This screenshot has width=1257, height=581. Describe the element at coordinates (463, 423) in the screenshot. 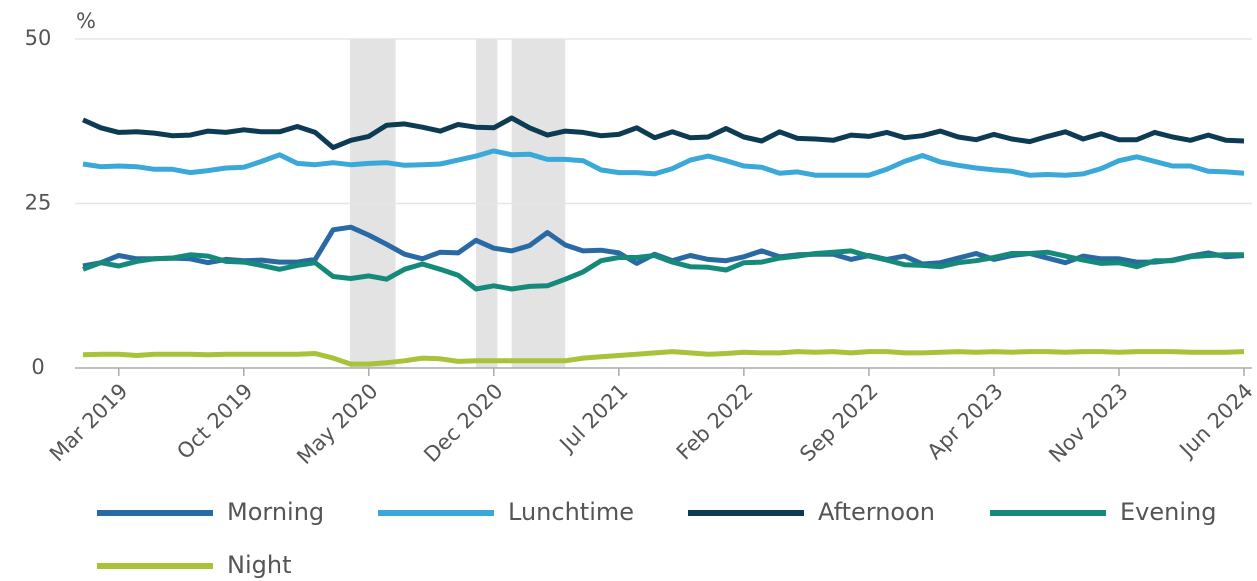

I see `x-tick-label: Dec 2020` at that location.